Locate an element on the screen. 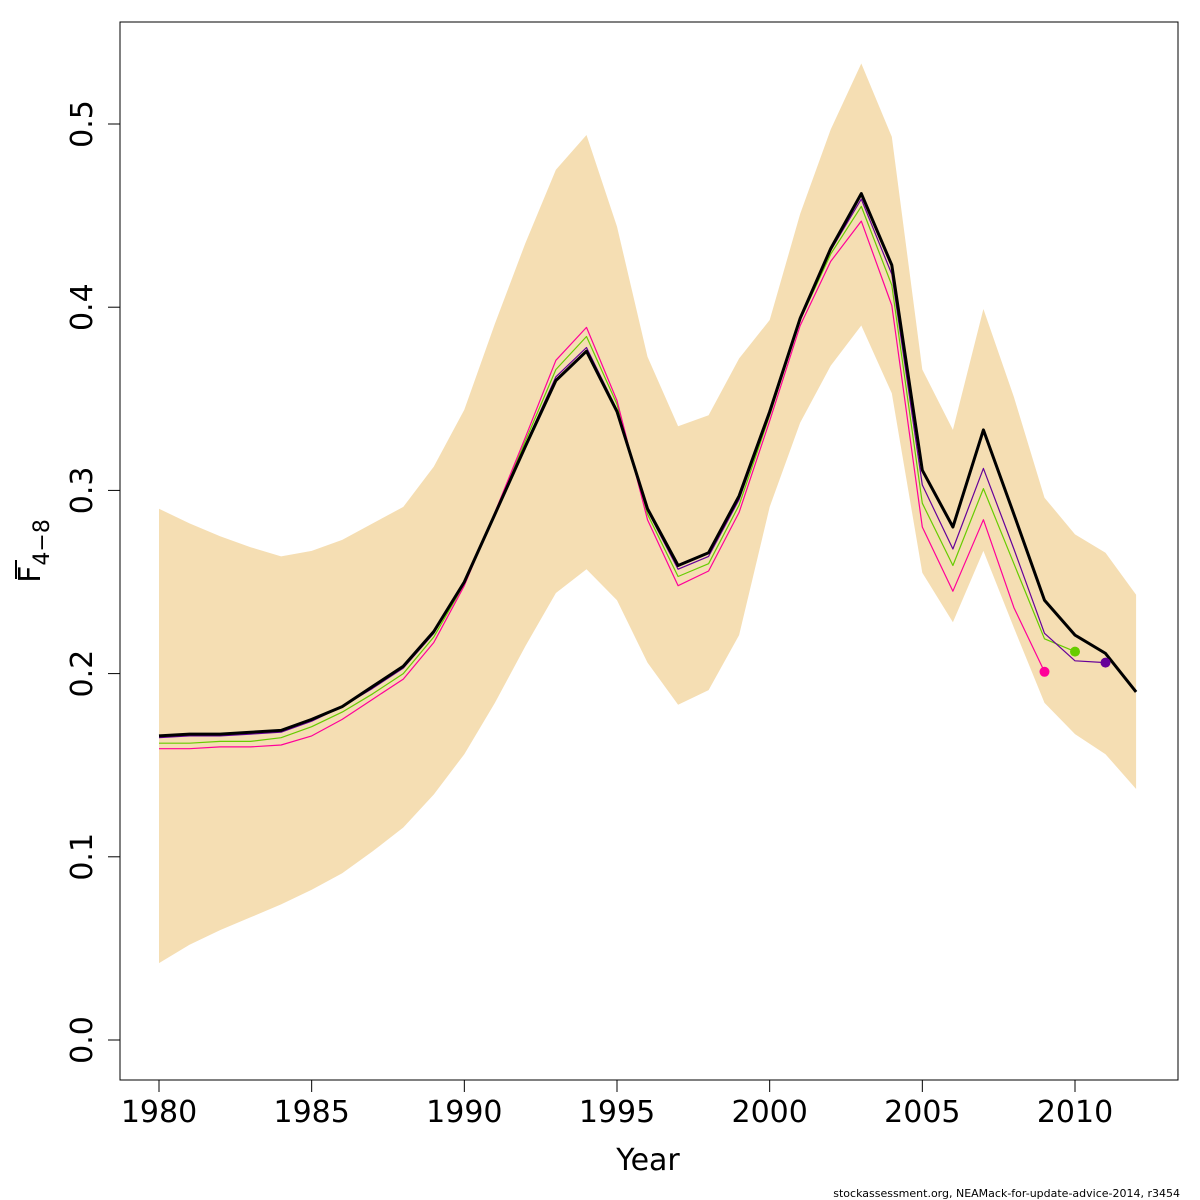  x-tick-label-2010: 2010 is located at coordinates (1075, 1112).